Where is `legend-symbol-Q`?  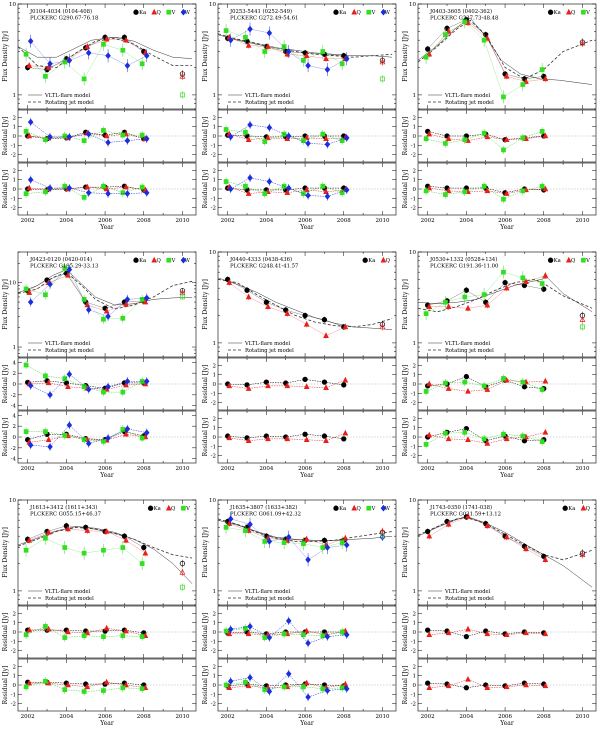
legend-symbol-Q is located at coordinates (154, 259).